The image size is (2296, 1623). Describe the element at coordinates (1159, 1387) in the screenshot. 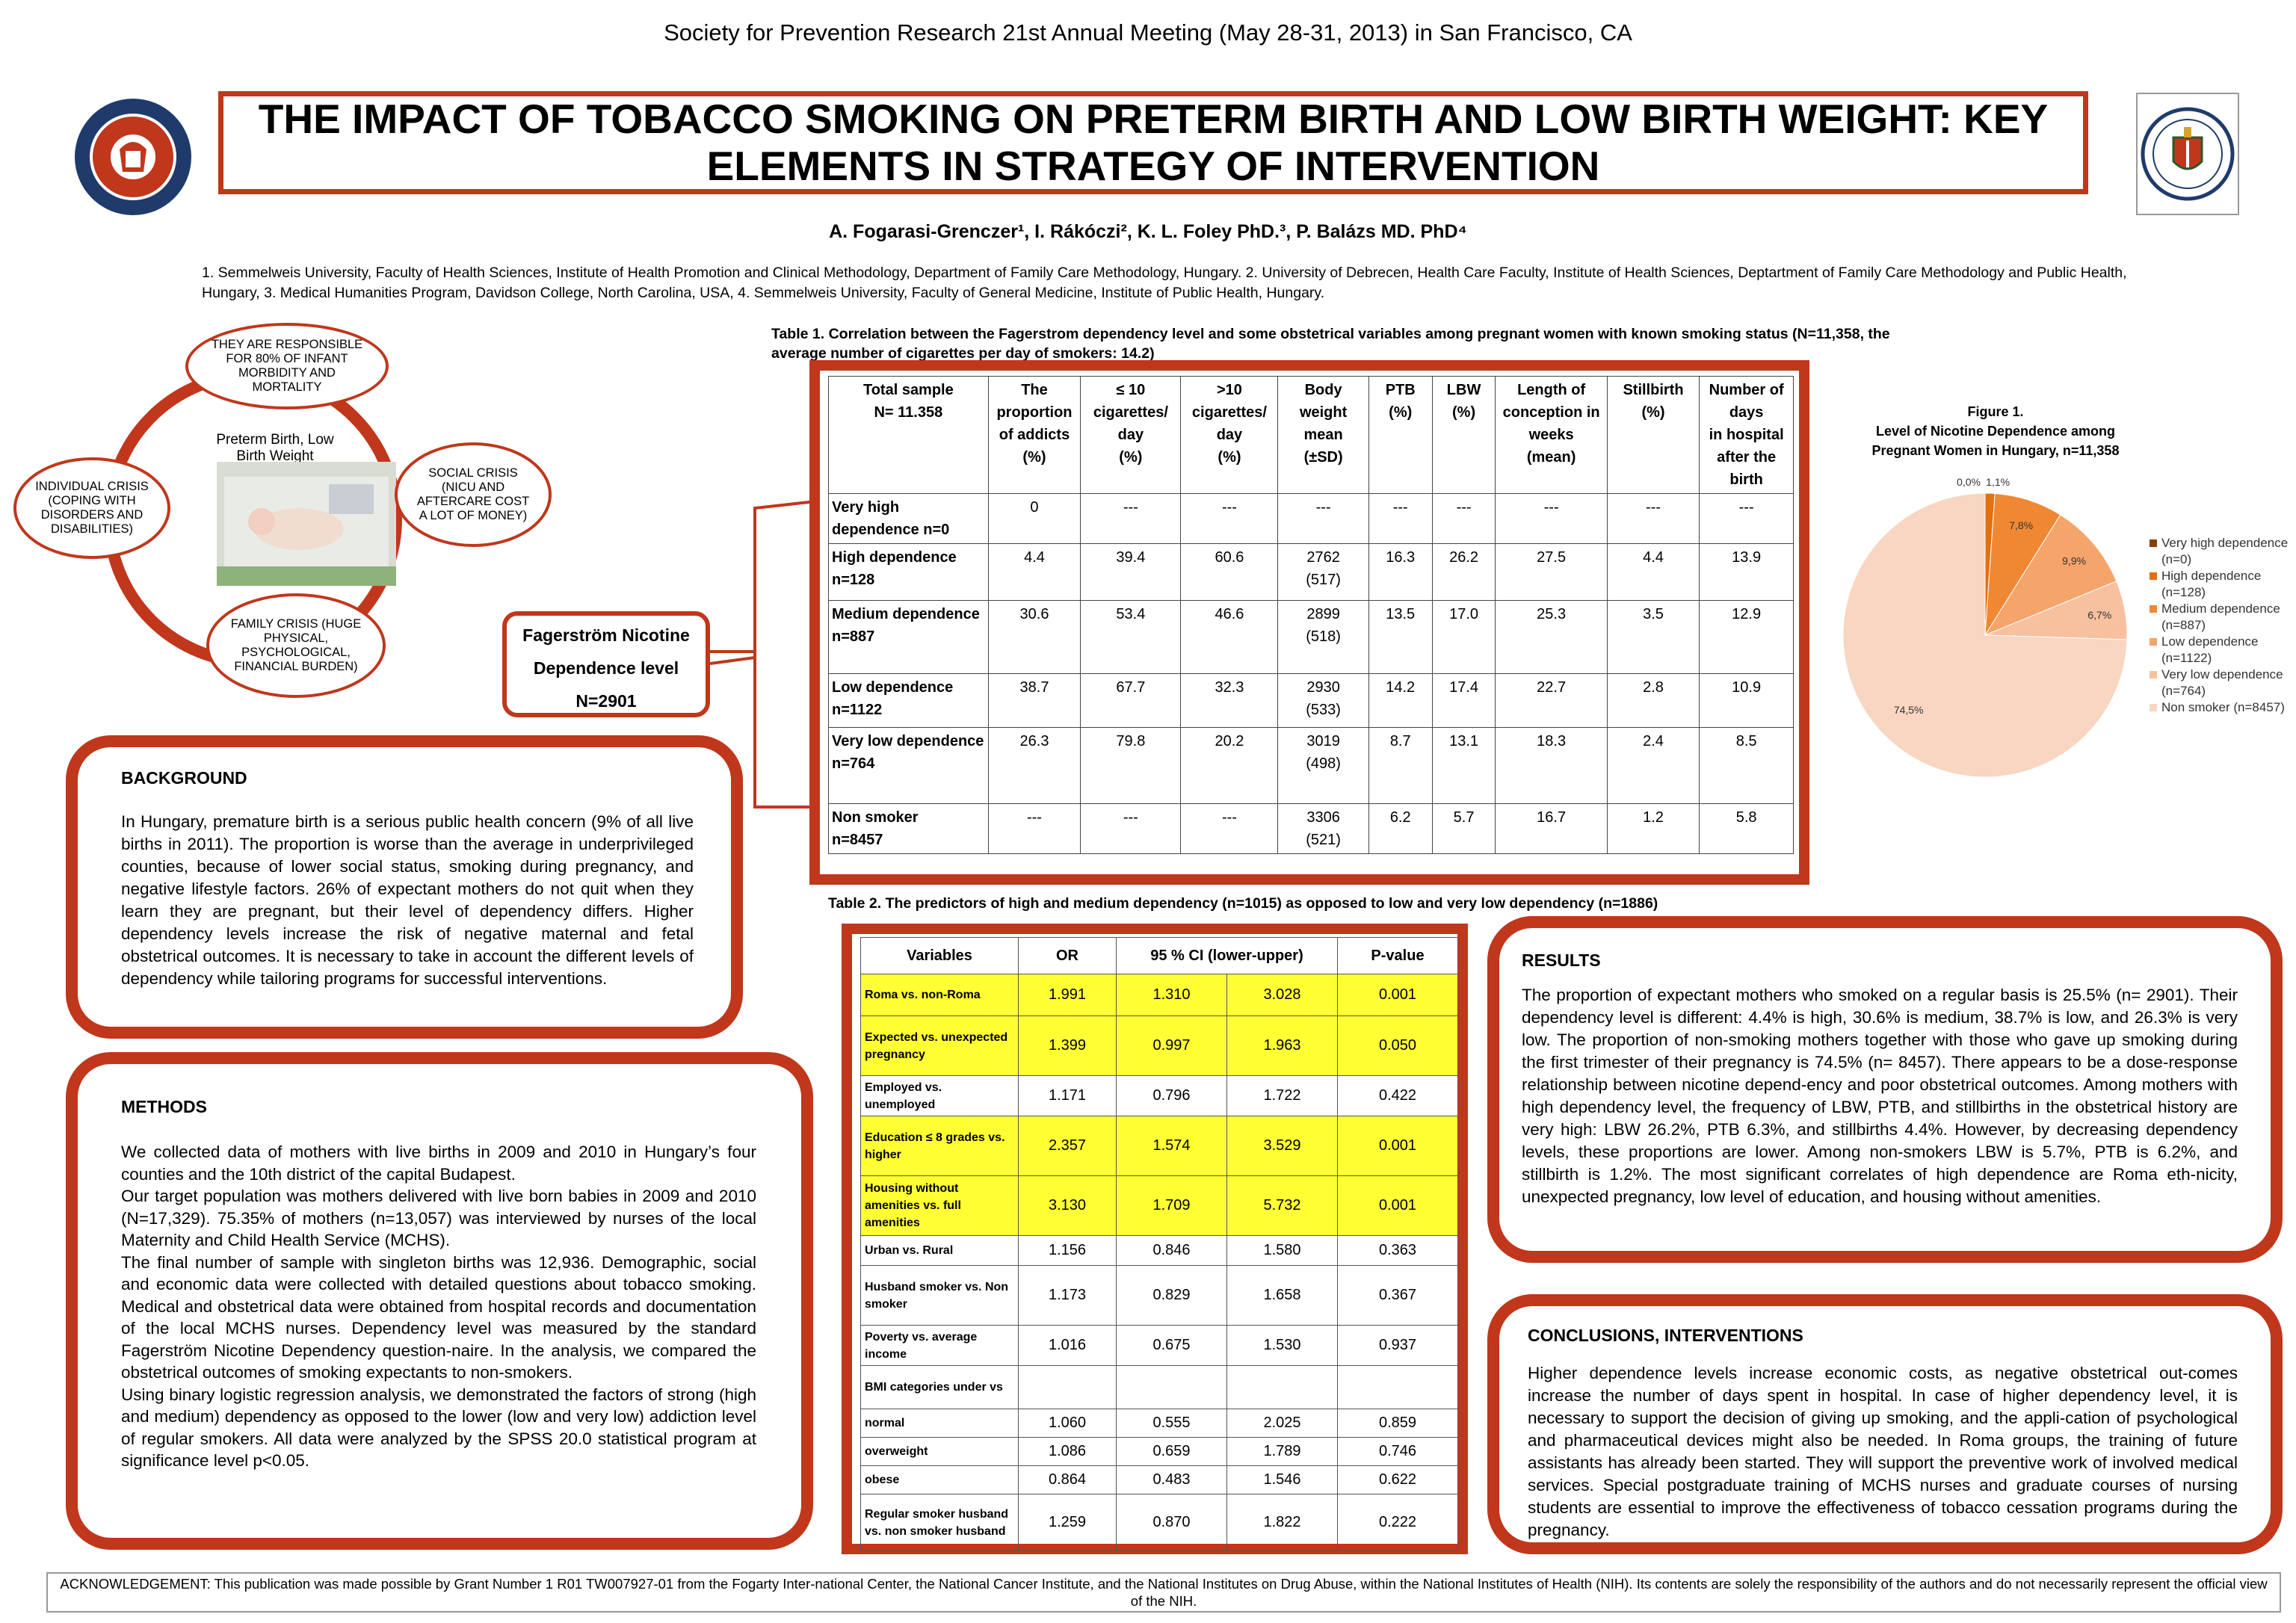

I see `table-row: BMI categories under vs` at that location.